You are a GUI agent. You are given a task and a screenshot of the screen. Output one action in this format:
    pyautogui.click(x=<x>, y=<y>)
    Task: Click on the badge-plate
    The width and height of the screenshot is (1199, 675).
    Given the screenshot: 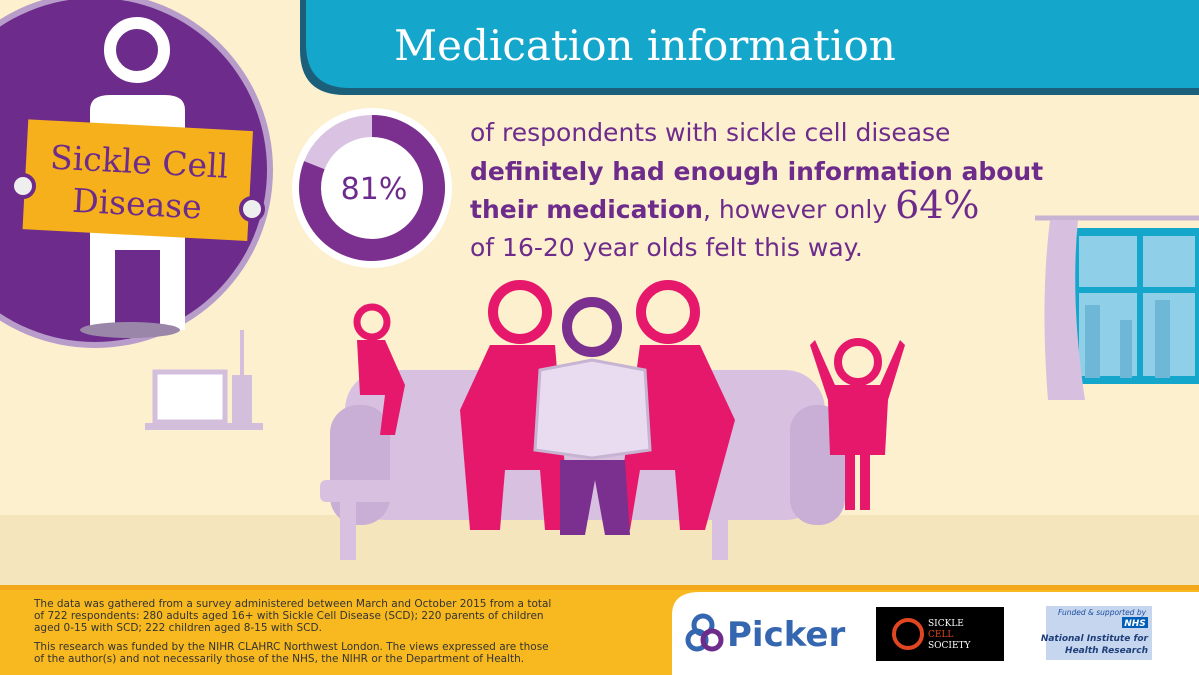 What is the action you would take?
    pyautogui.click(x=137, y=180)
    